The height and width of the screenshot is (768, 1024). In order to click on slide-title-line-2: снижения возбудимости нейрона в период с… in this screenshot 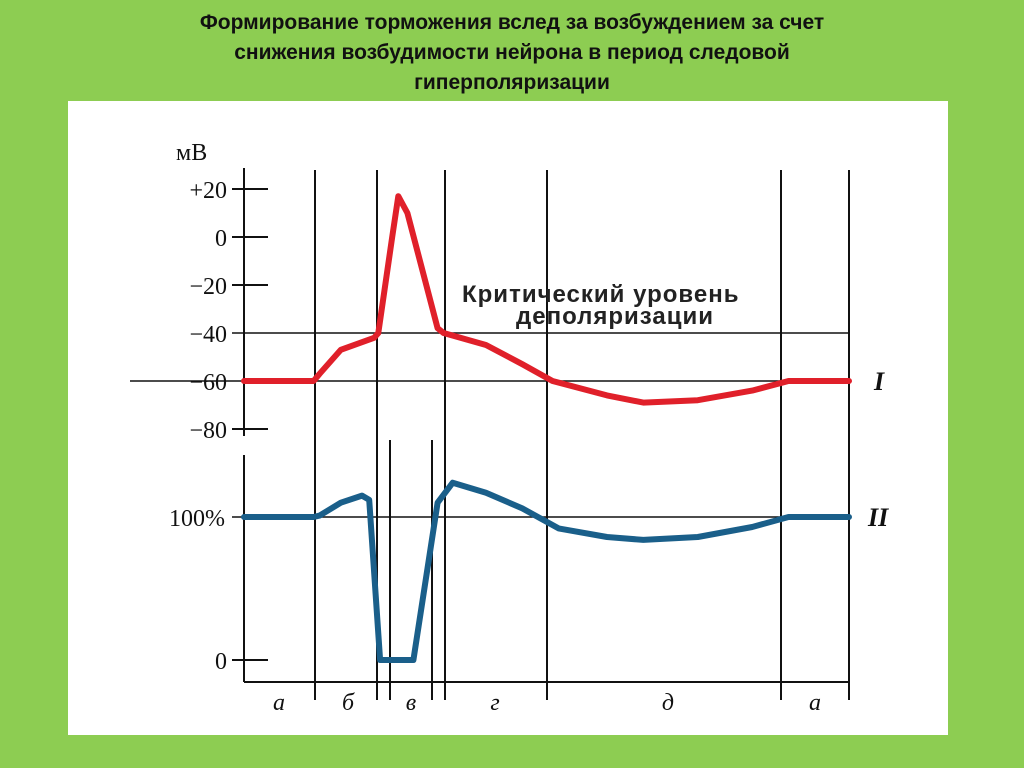, I will do `click(512, 52)`.